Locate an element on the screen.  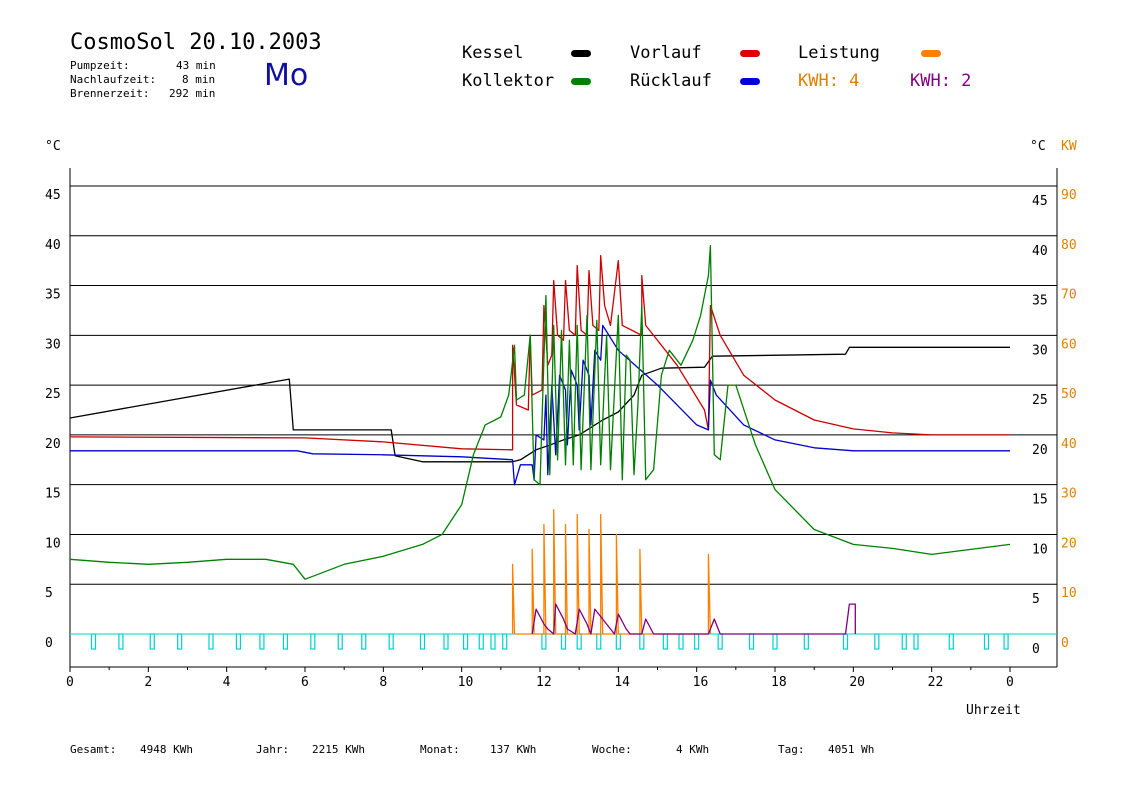
weekday-label: Mo is located at coordinates (286, 75).